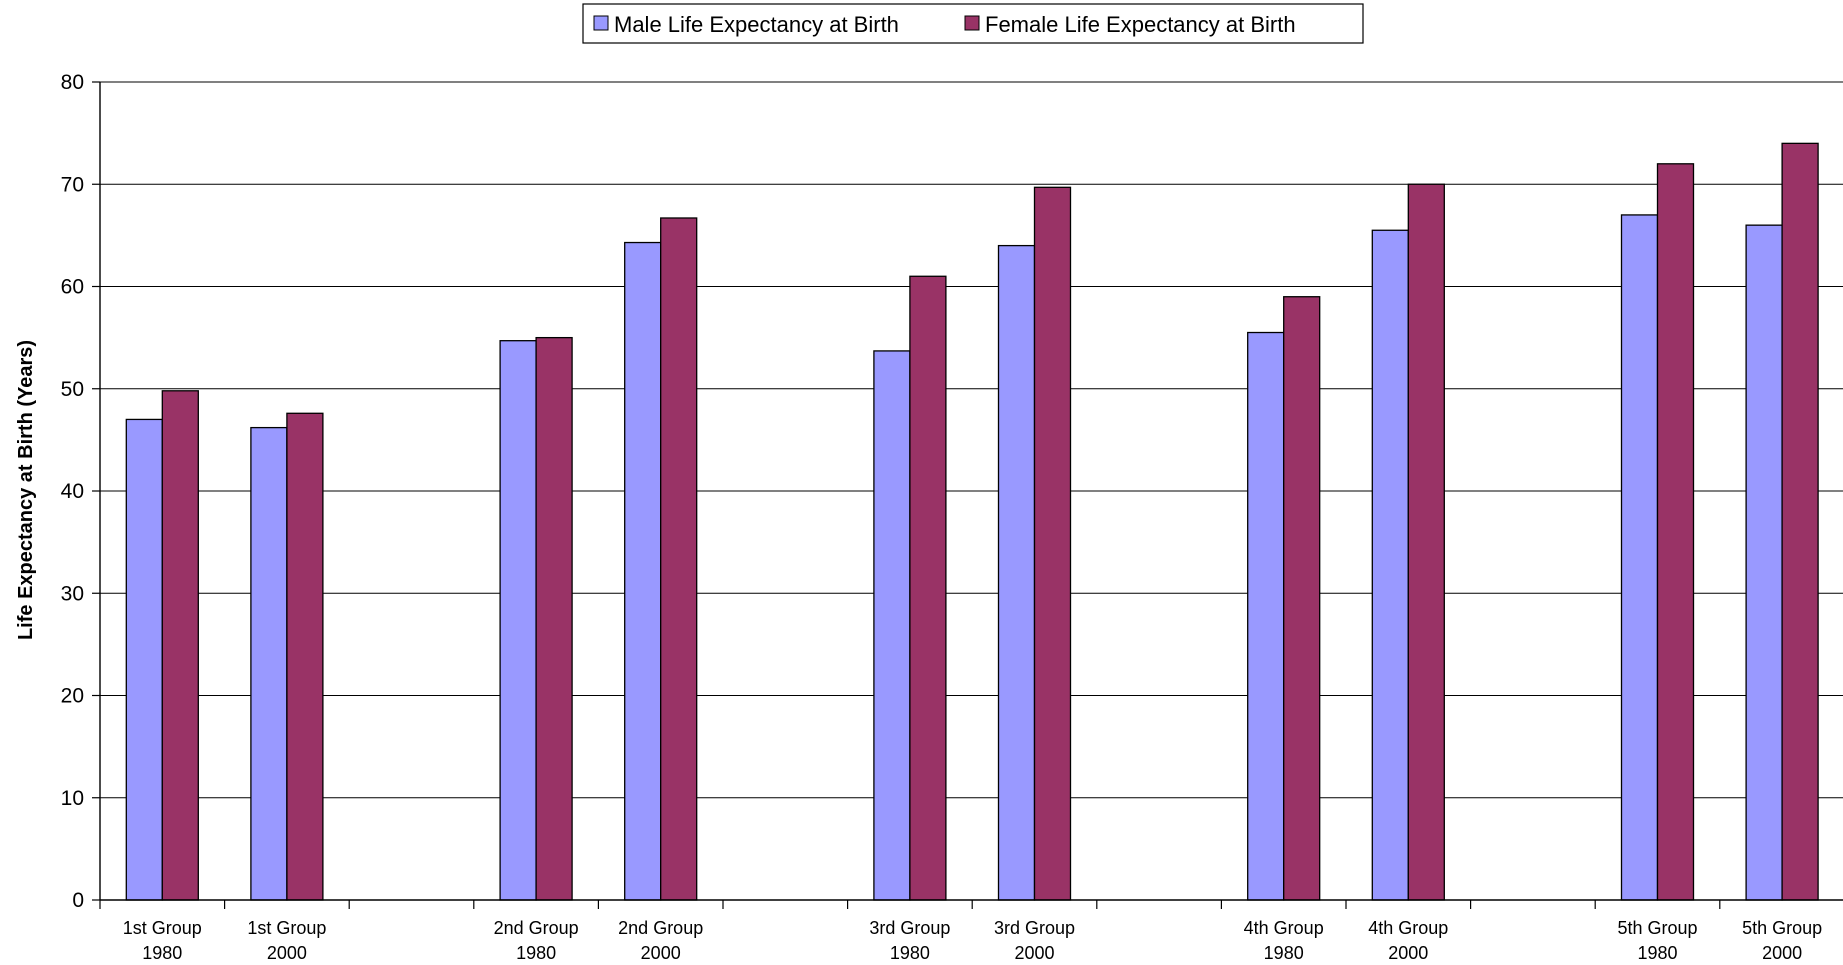  I want to click on y-tick-label: 0, so click(78, 900).